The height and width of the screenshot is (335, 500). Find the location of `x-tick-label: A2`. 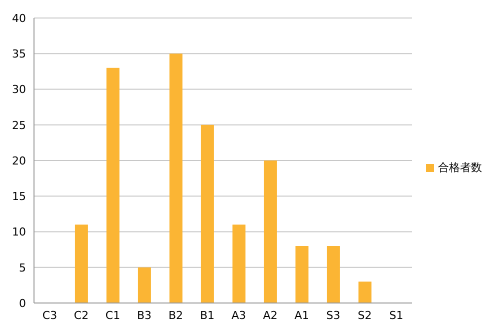

x-tick-label: A2 is located at coordinates (270, 315).